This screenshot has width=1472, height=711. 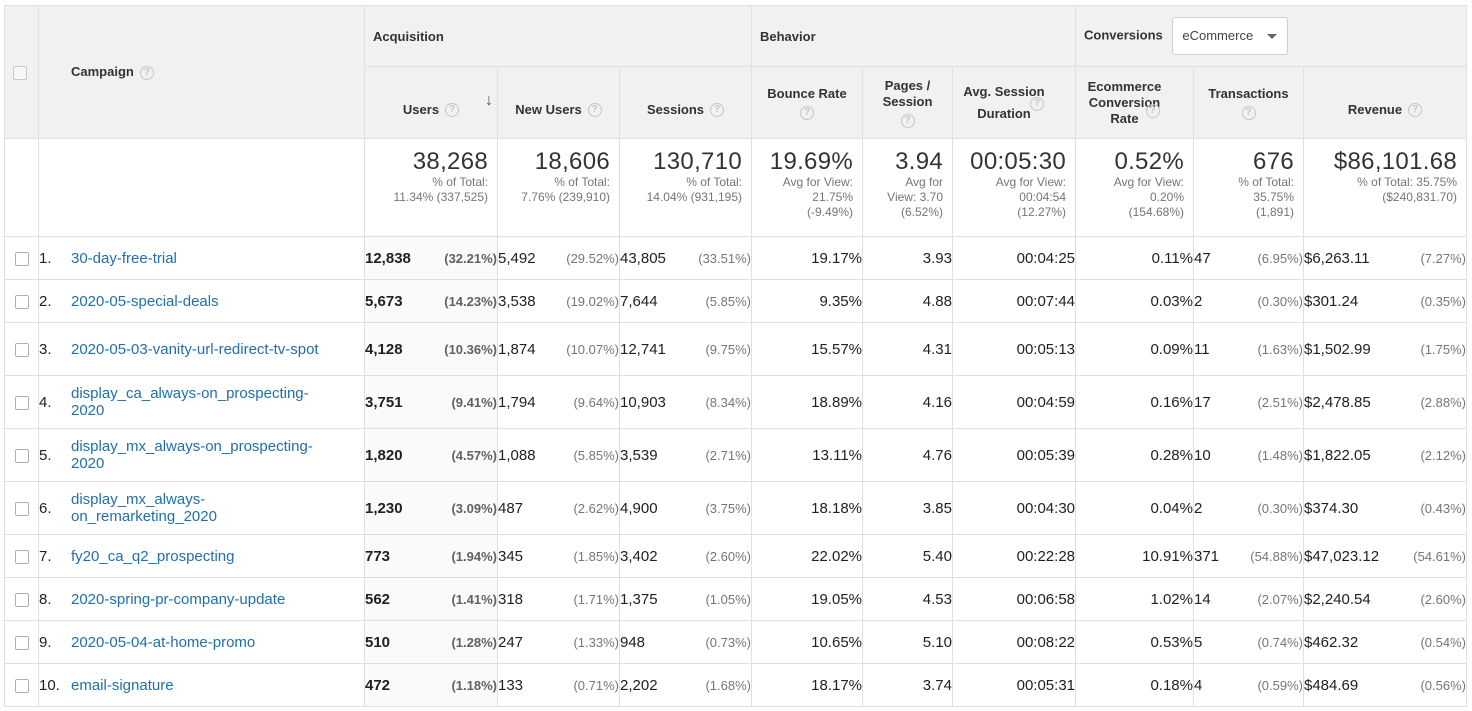 What do you see at coordinates (807, 642) in the screenshot?
I see `bounce-rate-cell: 10.65%` at bounding box center [807, 642].